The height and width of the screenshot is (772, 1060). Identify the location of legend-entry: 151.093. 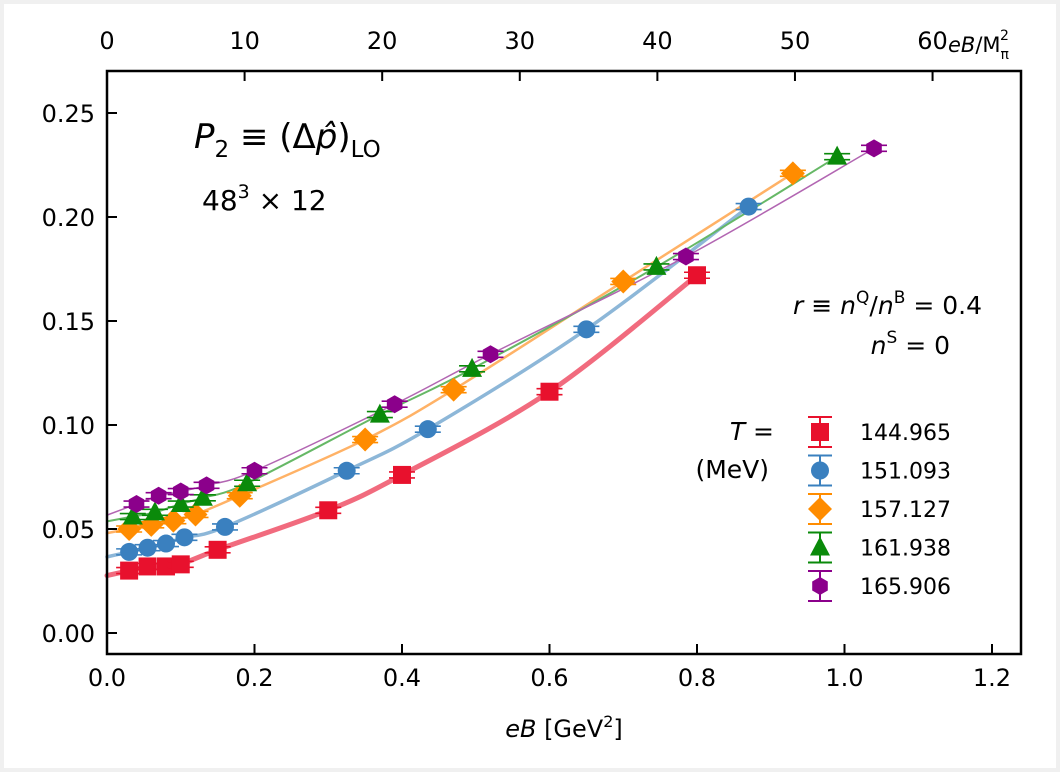
(879, 470).